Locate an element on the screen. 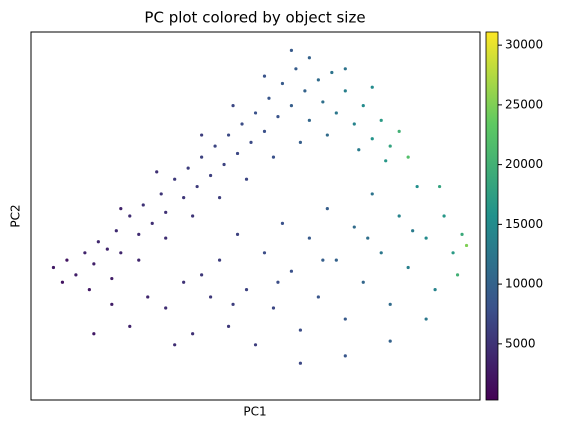 The height and width of the screenshot is (431, 561). chart-title: PC plot colored by object size is located at coordinates (254, 18).